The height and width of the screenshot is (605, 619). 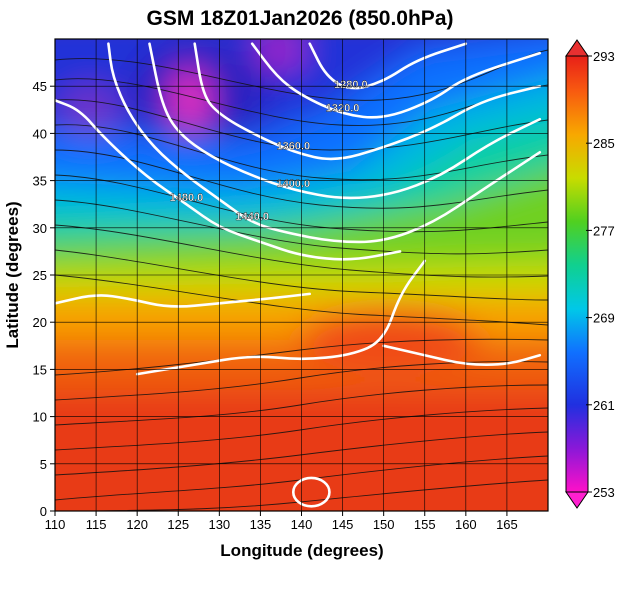 What do you see at coordinates (219, 524) in the screenshot?
I see `x-tick-label: 130` at bounding box center [219, 524].